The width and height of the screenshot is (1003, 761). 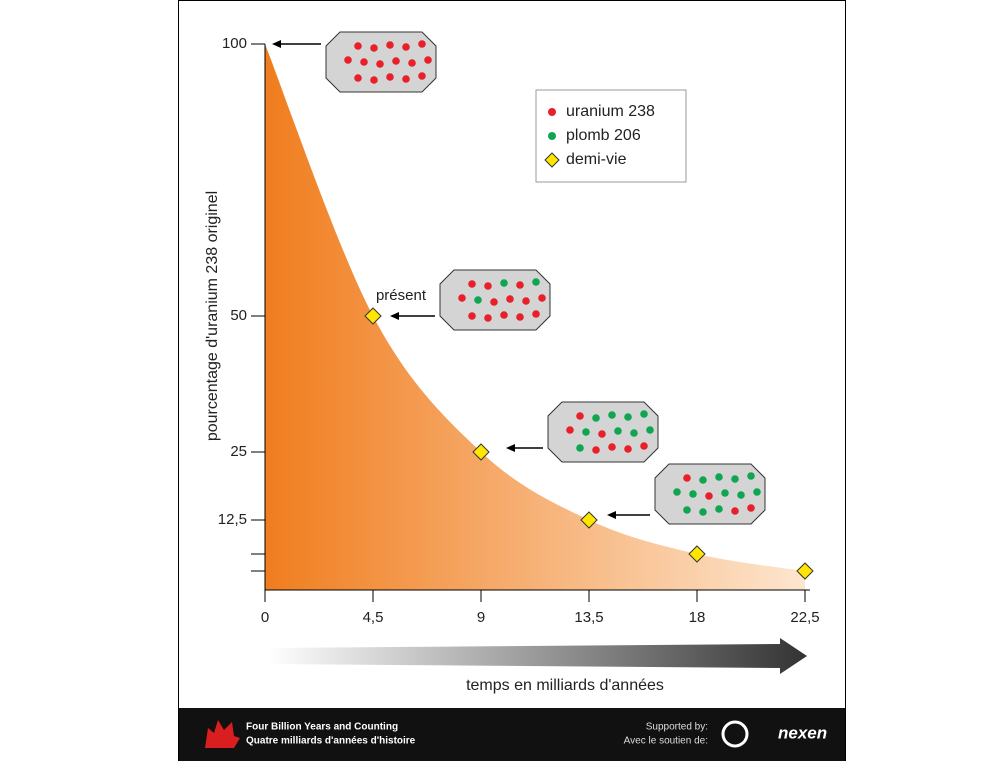 I want to click on legend-label: plomb 206, so click(x=603, y=135).